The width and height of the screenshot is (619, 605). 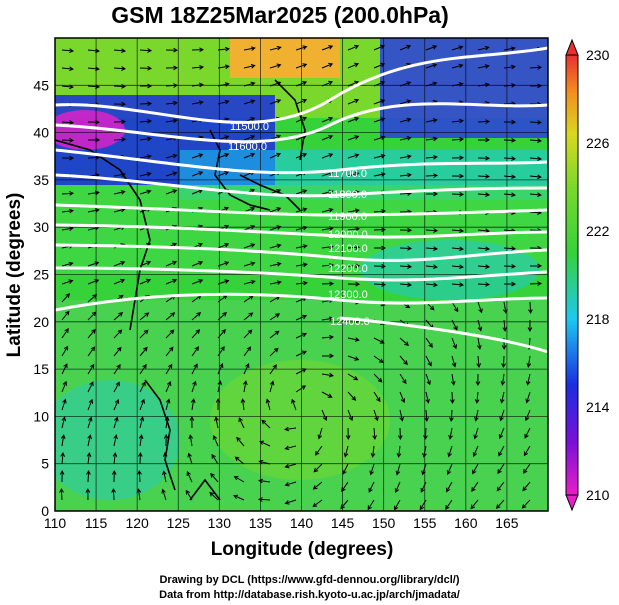 I want to click on contour-label-12100: 12100.0, so click(x=348, y=249).